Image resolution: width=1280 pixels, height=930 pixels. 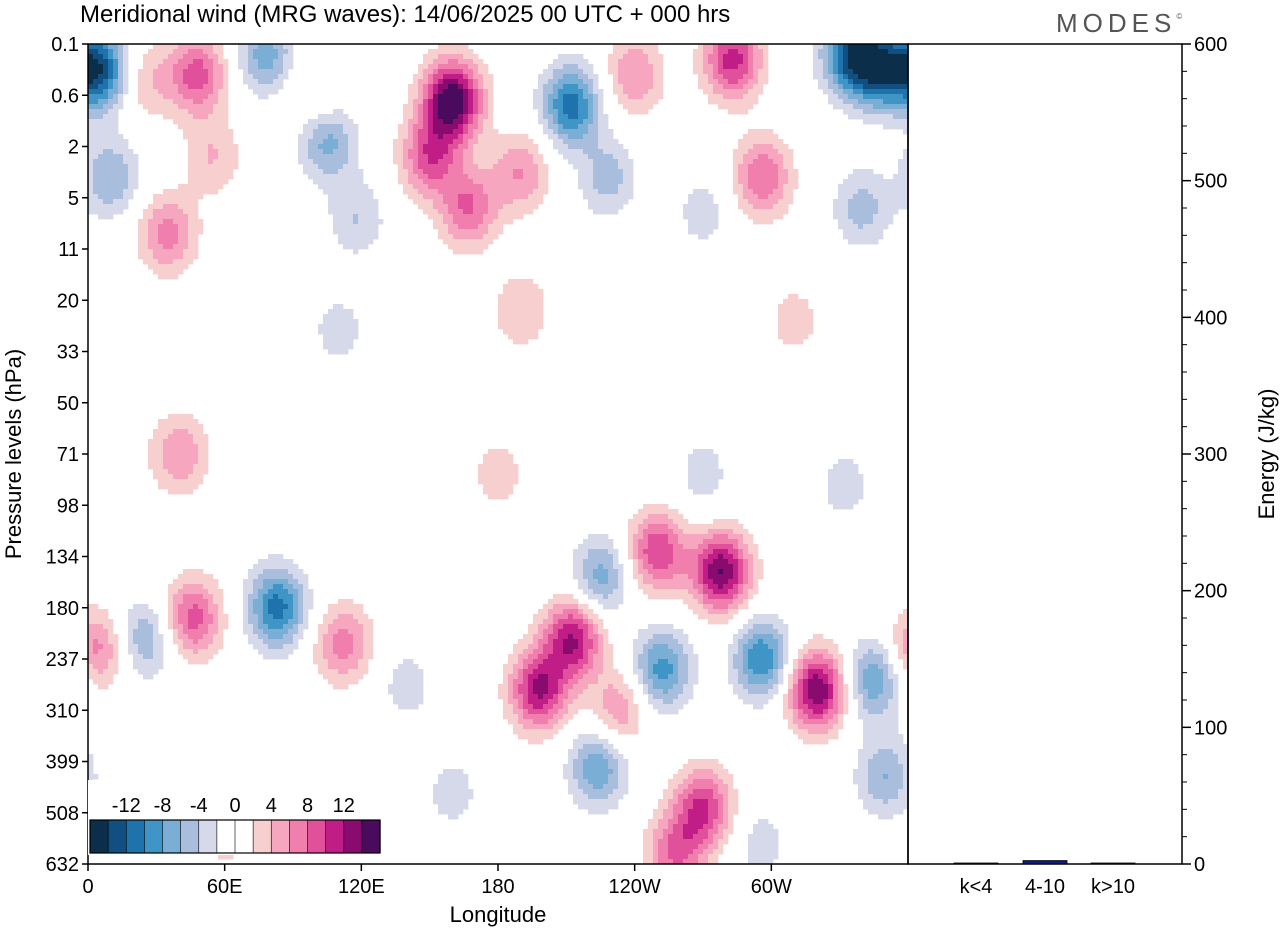 What do you see at coordinates (62, 814) in the screenshot?
I see `pressure-tick-label: 508` at bounding box center [62, 814].